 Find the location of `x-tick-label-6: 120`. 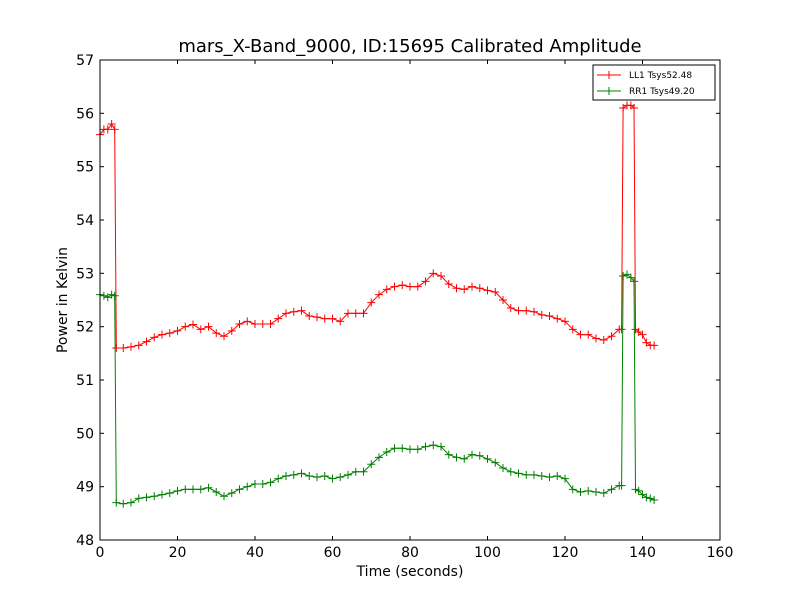

x-tick-label-6: 120 is located at coordinates (565, 553).